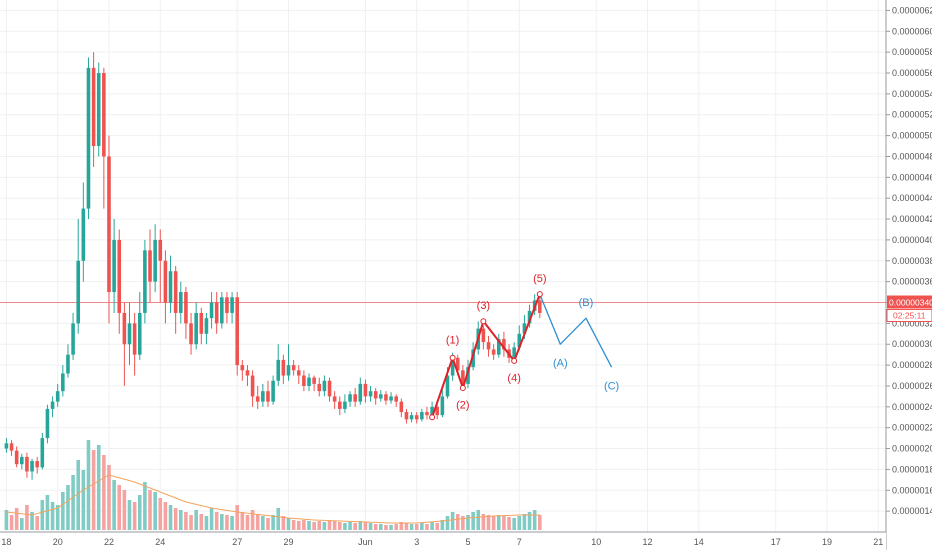 The height and width of the screenshot is (550, 932). I want to click on wave-label: (5), so click(539, 279).